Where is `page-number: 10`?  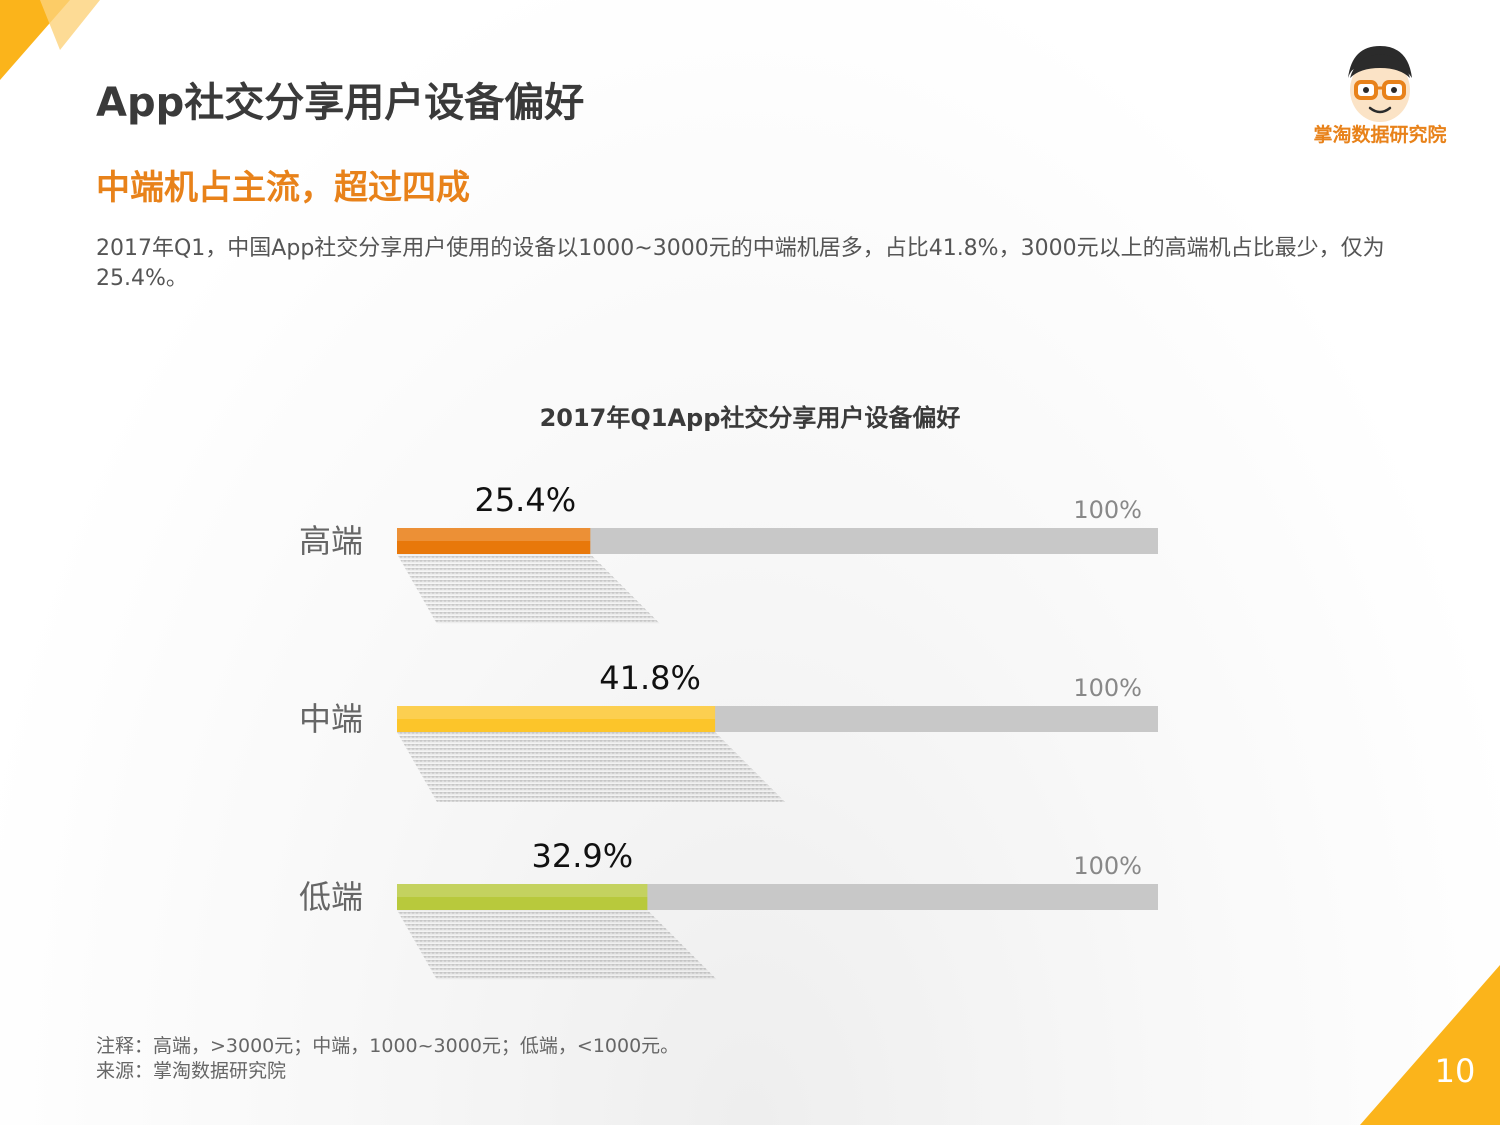 page-number: 10 is located at coordinates (1455, 1071).